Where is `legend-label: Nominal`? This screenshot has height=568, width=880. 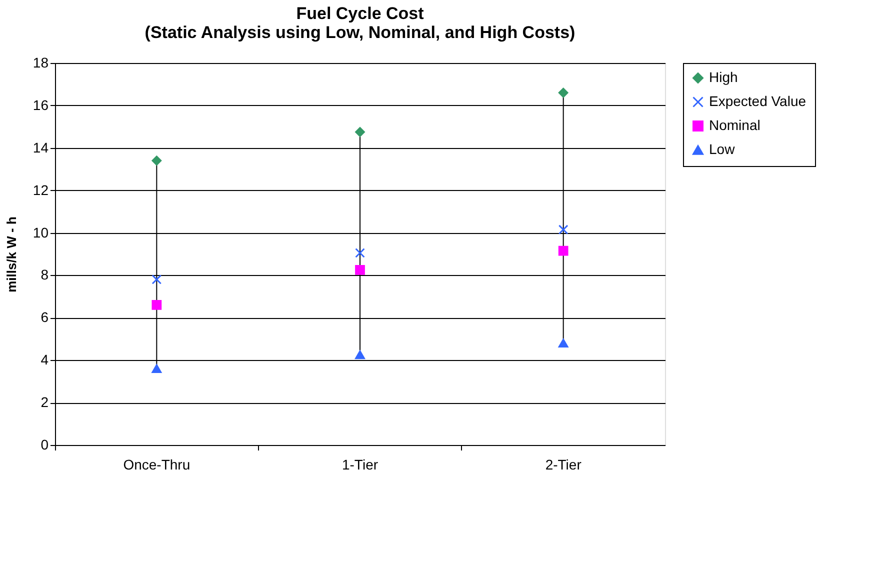 legend-label: Nominal is located at coordinates (734, 125).